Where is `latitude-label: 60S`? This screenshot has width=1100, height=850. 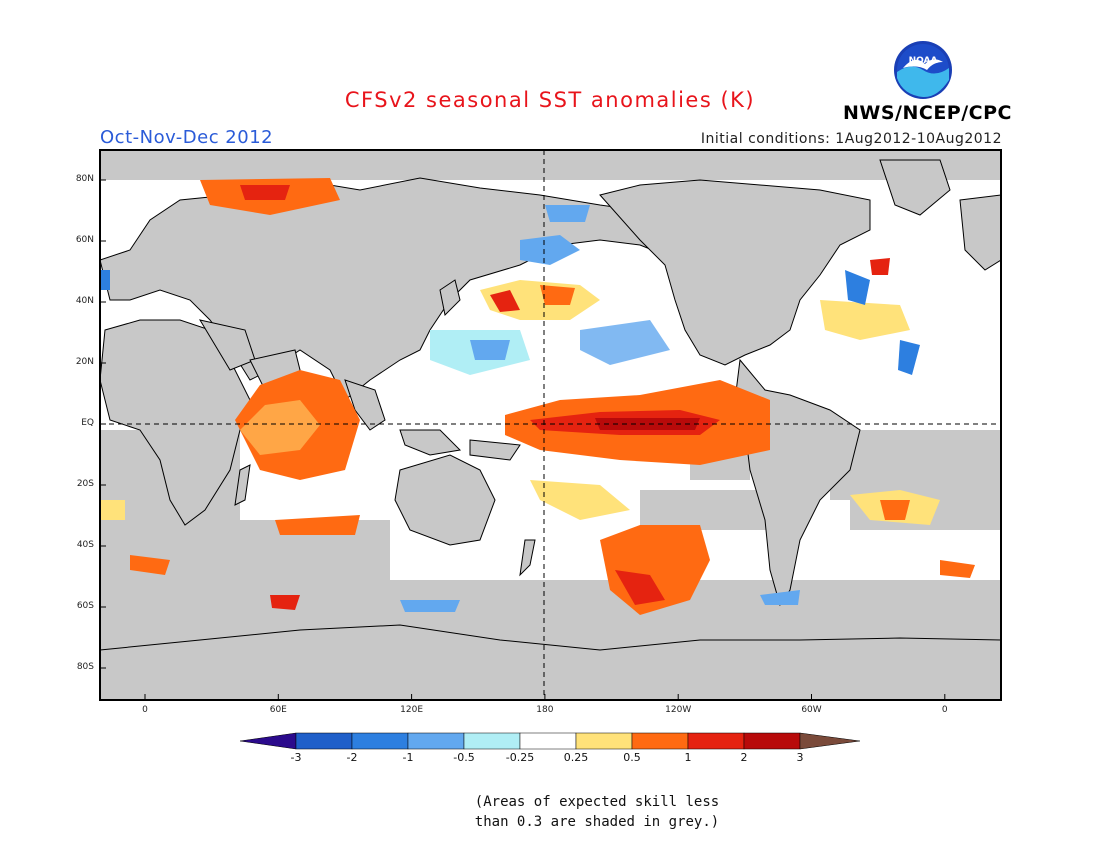
latitude-label: 60S is located at coordinates (85, 606).